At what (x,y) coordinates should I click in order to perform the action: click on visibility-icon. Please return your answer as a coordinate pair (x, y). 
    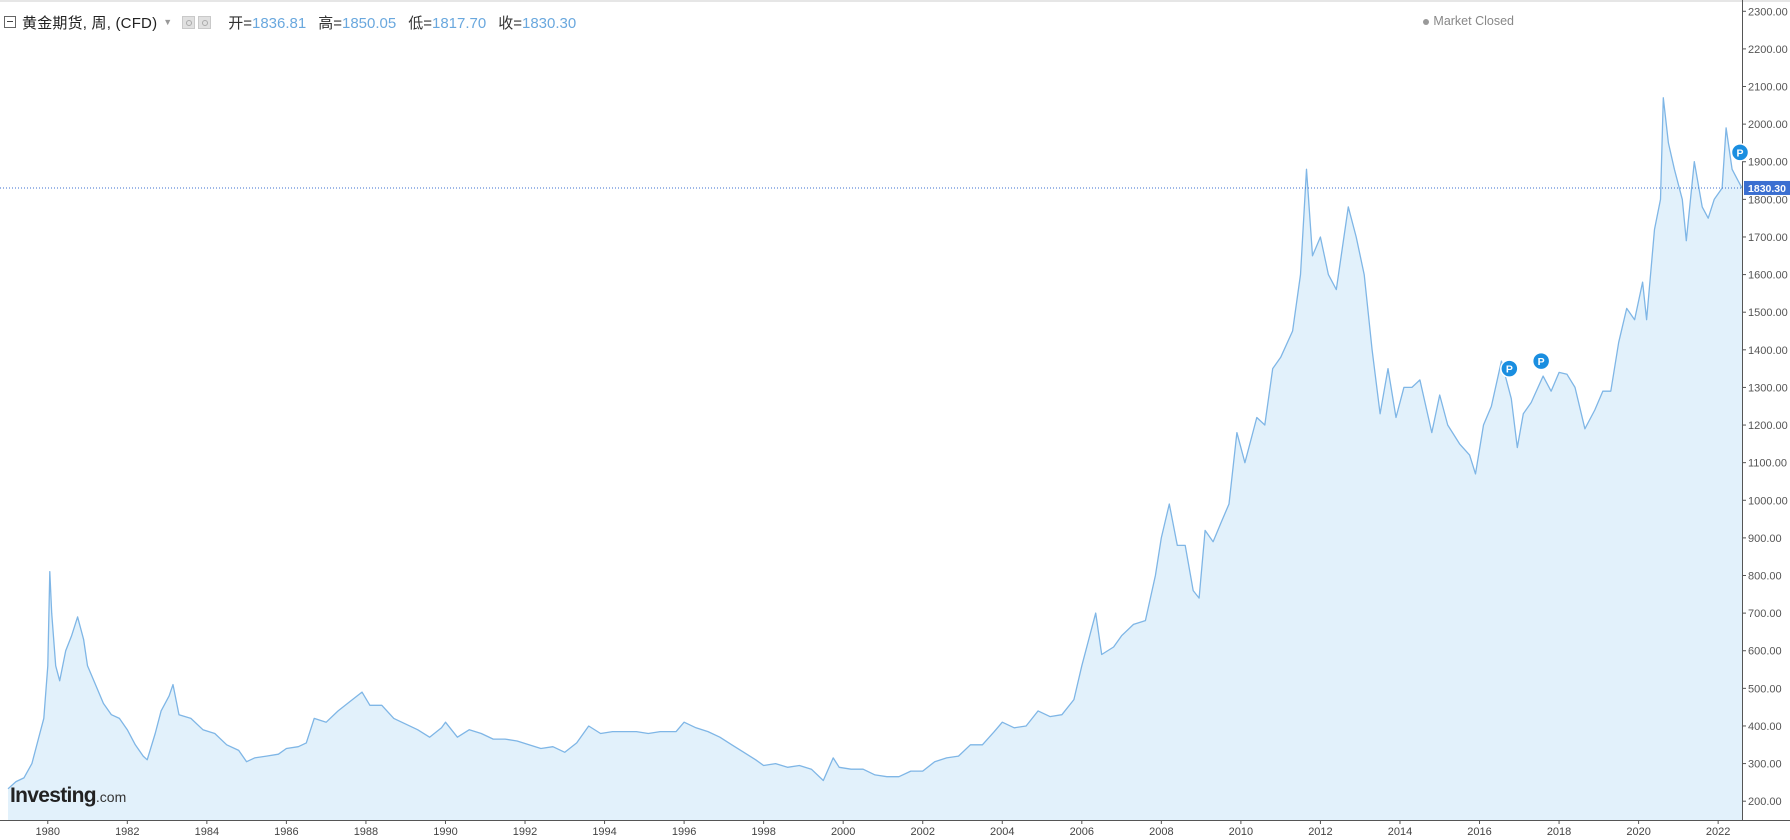
    Looking at the image, I should click on (189, 22).